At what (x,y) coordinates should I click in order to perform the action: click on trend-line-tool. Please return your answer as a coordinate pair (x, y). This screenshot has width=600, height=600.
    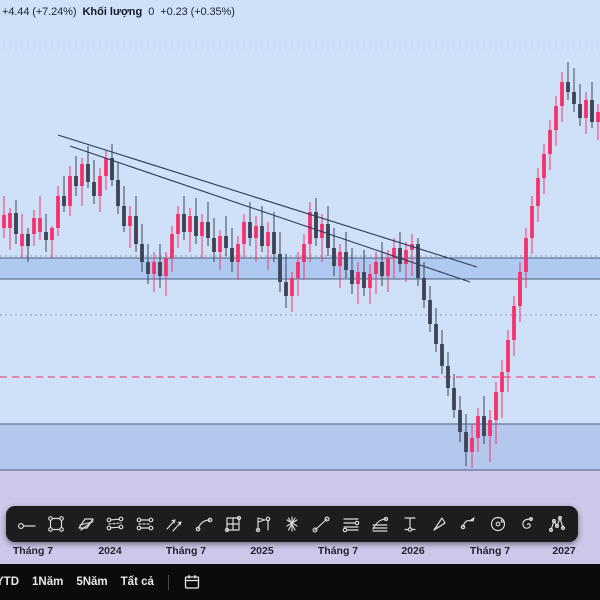
    Looking at the image, I should click on (321, 524).